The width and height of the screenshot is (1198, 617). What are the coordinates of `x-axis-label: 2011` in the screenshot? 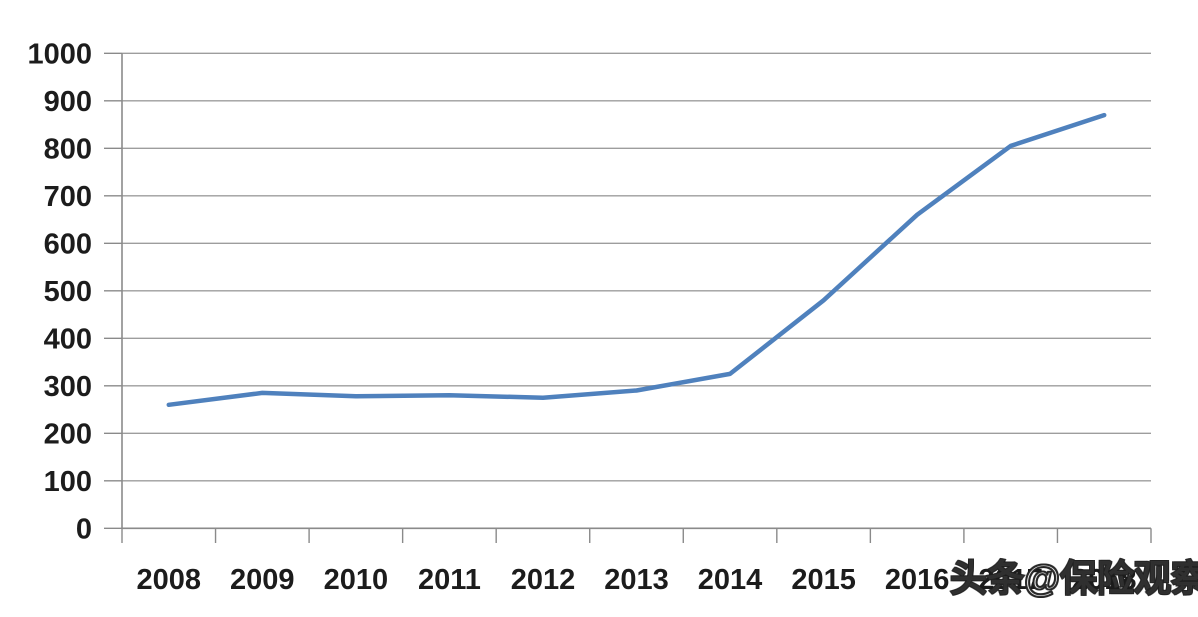 It's located at (449, 580).